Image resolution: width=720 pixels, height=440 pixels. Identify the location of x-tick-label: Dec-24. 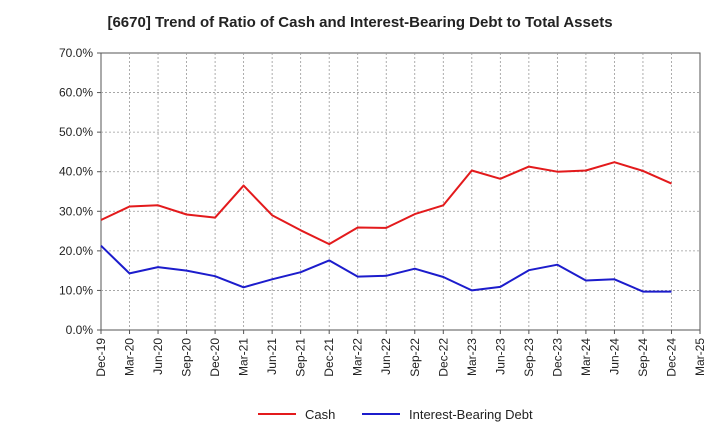
(671, 357).